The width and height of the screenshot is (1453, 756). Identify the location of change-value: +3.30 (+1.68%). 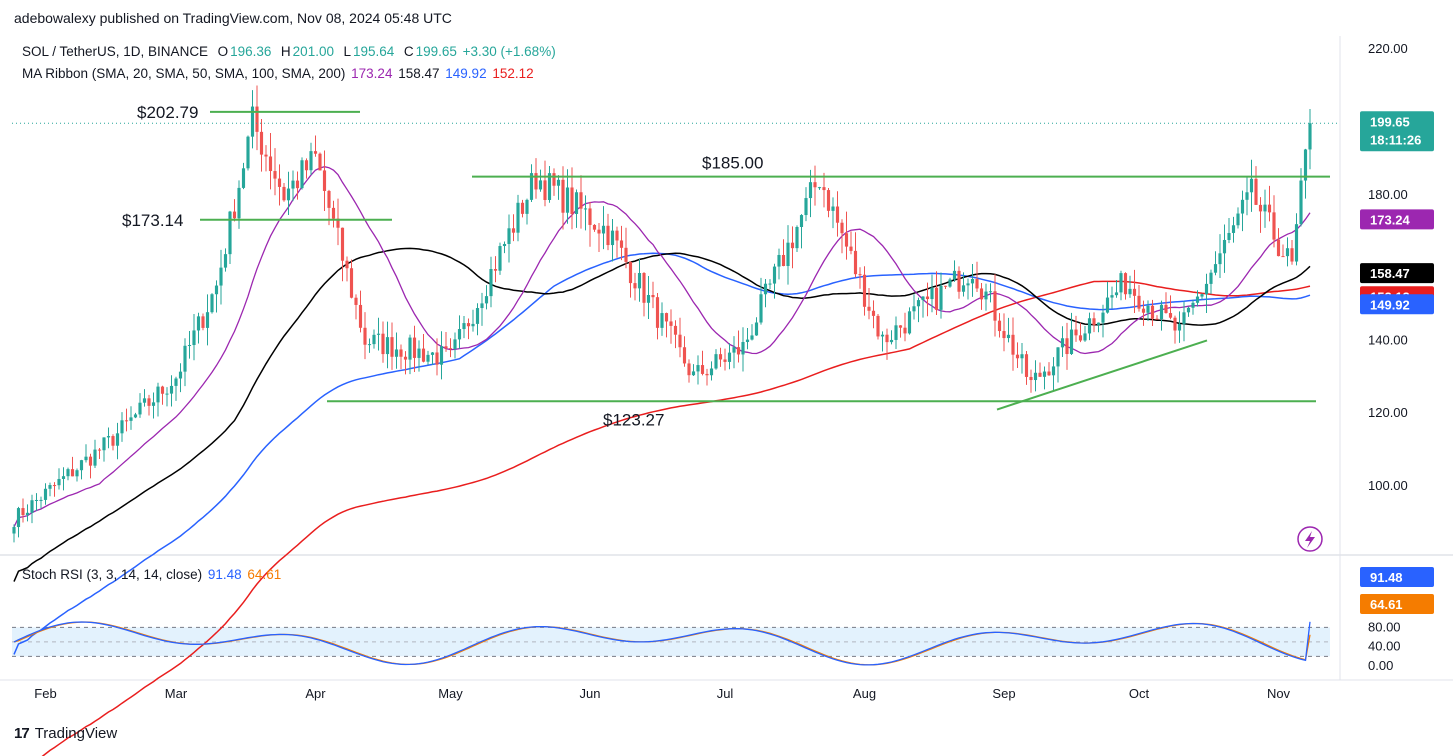
(509, 51).